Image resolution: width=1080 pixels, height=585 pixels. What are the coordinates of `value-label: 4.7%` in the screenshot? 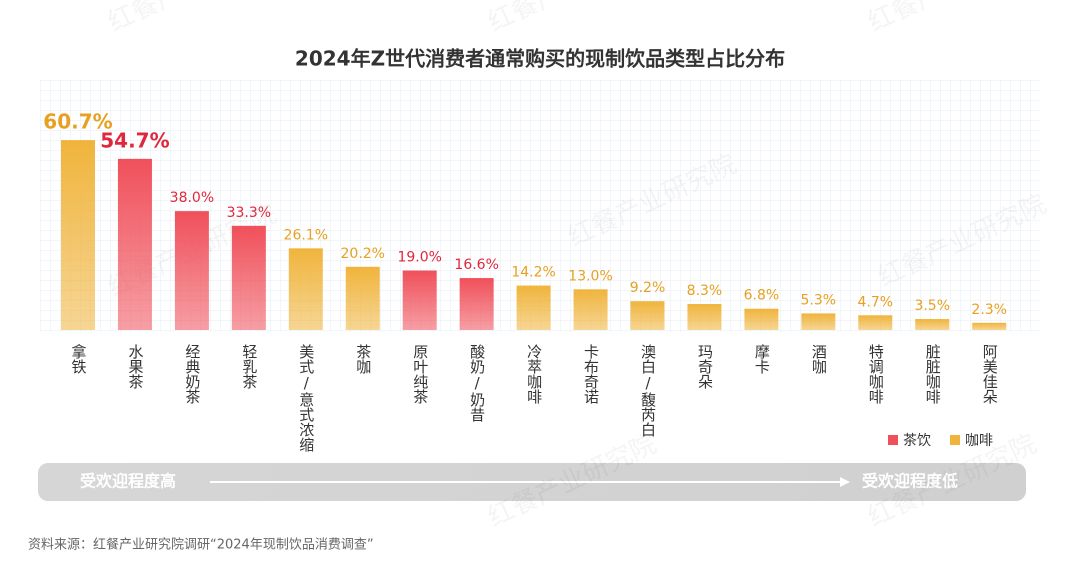 It's located at (876, 302).